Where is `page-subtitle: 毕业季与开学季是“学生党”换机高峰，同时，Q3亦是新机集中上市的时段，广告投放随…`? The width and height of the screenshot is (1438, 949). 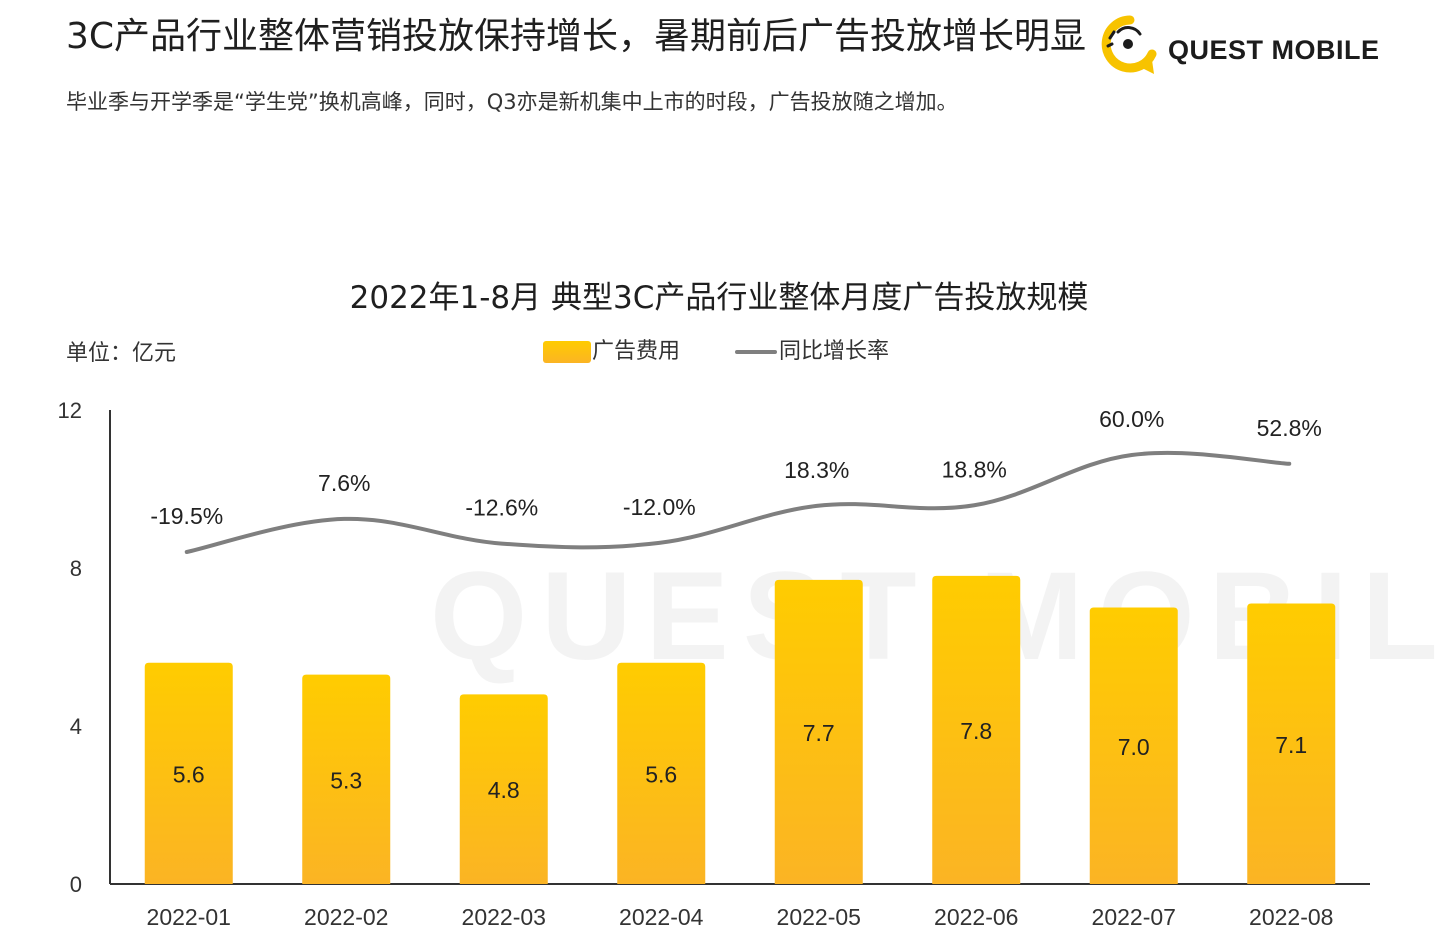
page-subtitle: 毕业季与开学季是“学生党”换机高峰，同时，Q3亦是新机集中上市的时段，广告投放随… is located at coordinates (512, 102).